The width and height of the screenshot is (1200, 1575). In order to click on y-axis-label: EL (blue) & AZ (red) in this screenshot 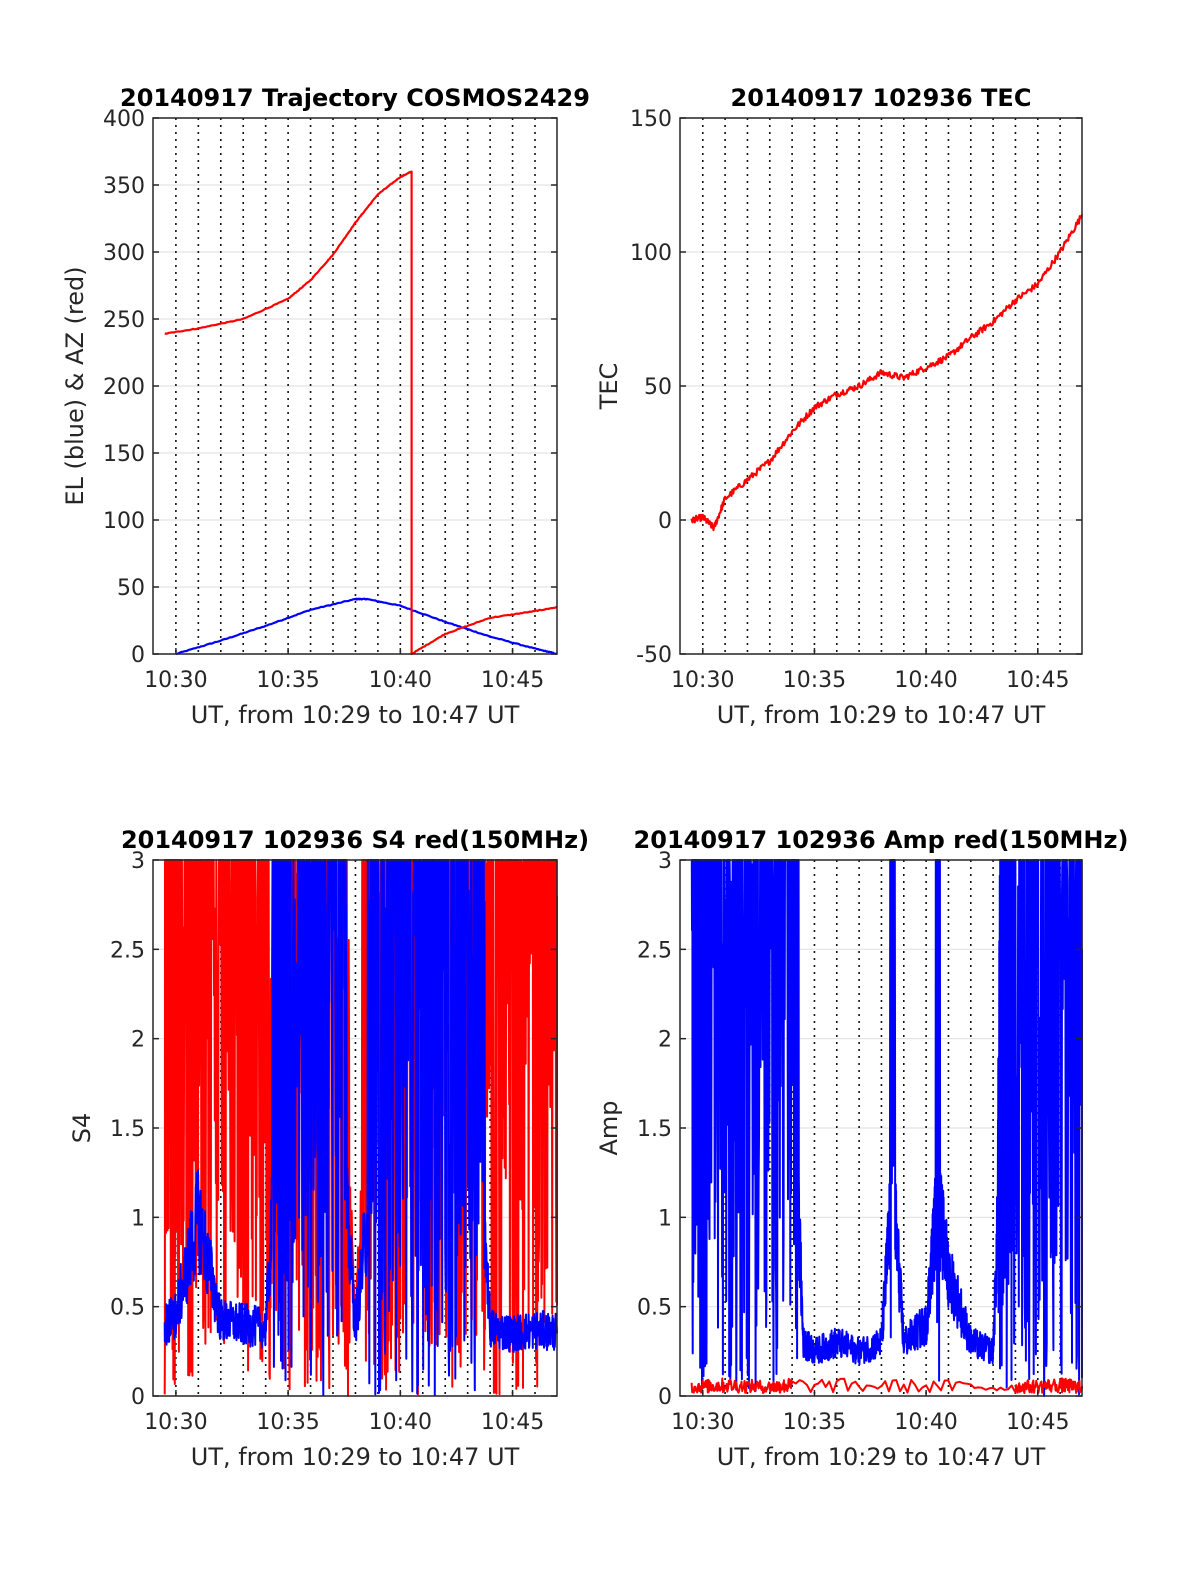, I will do `click(75, 385)`.